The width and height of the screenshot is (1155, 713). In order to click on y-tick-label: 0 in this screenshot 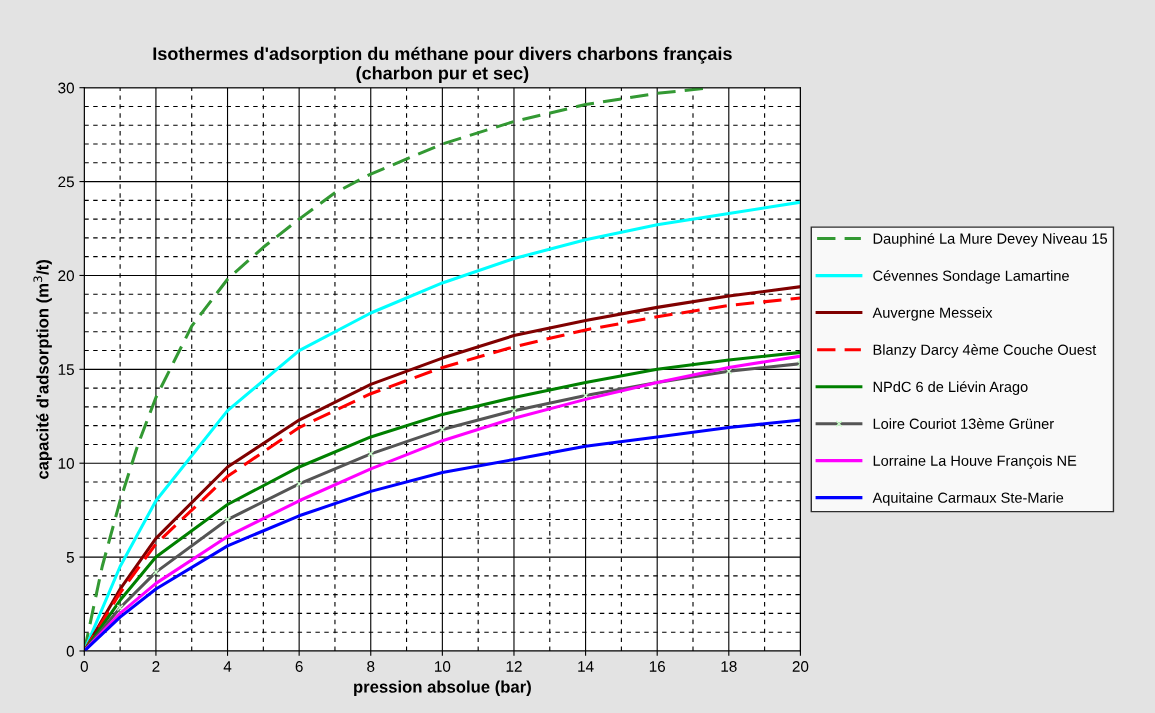, I will do `click(70, 651)`.